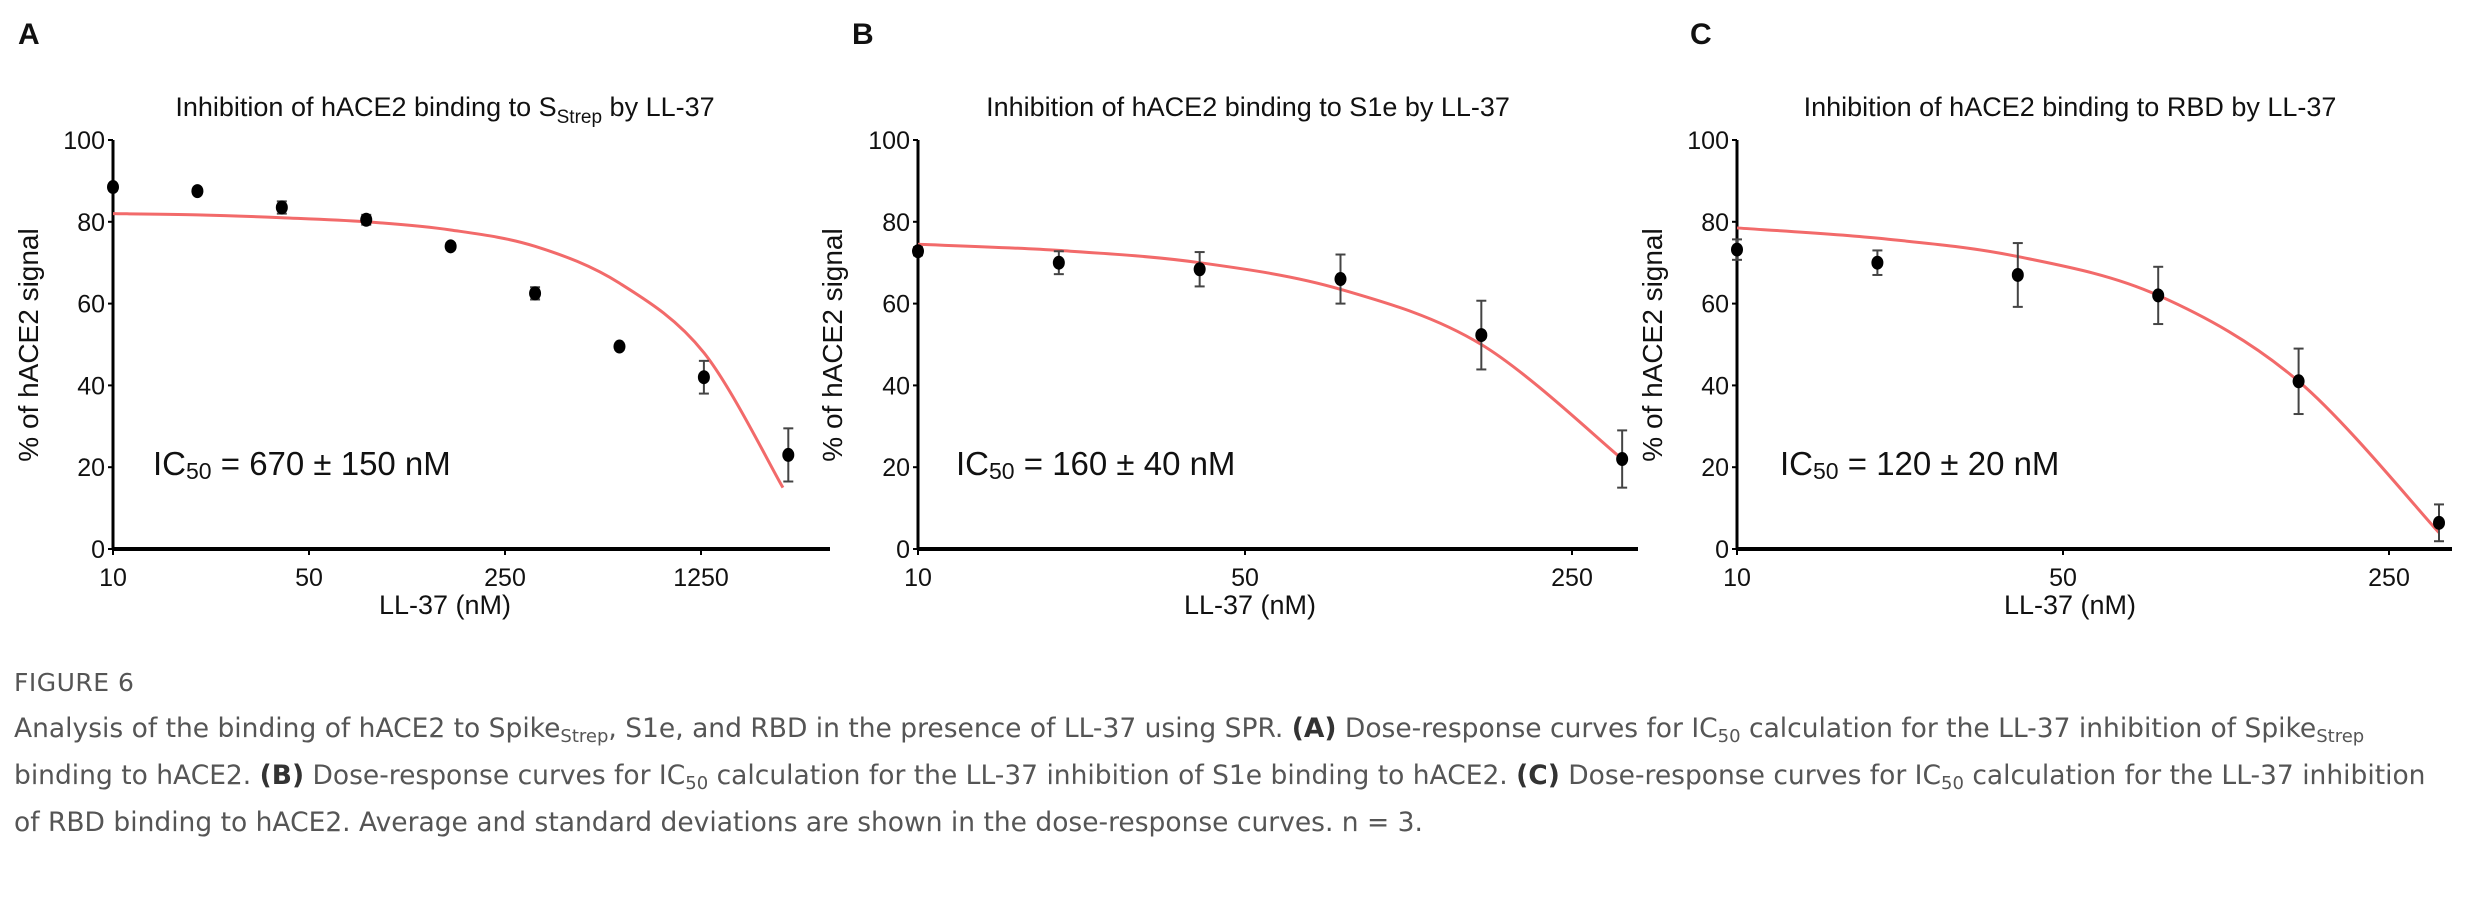 This screenshot has height=912, width=2468. I want to click on caption-panel-ref: (A), so click(1314, 728).